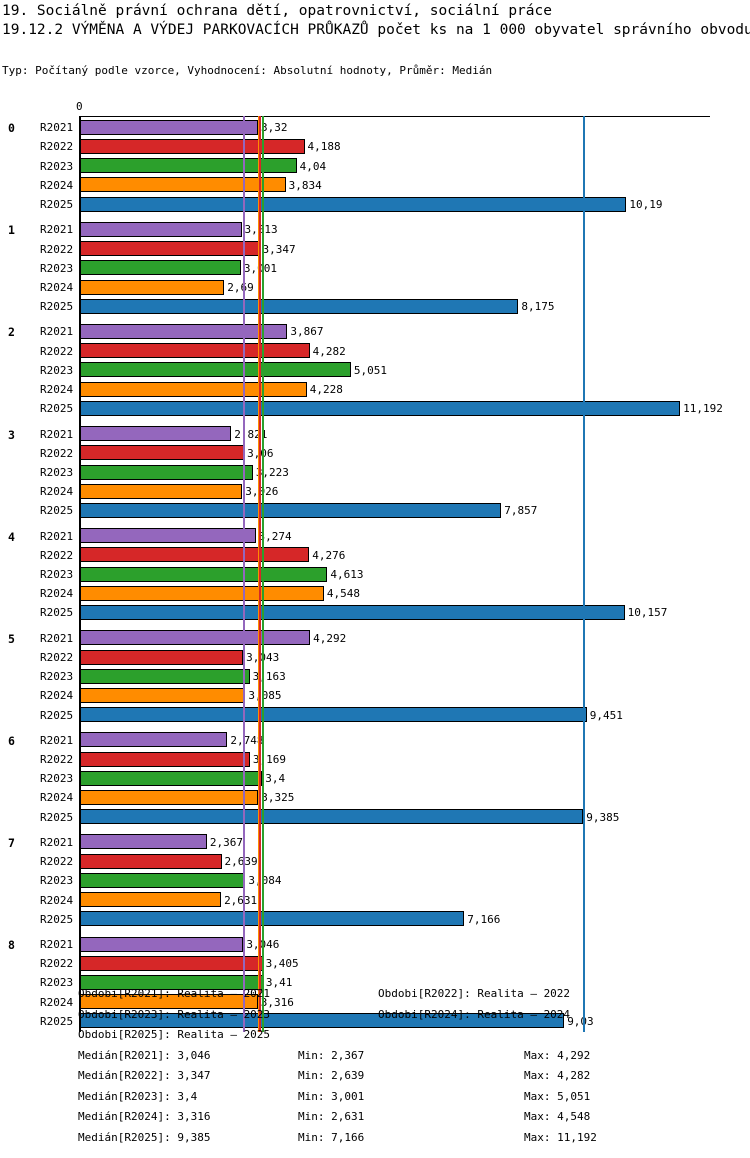 The width and height of the screenshot is (750, 1158). Describe the element at coordinates (279, 249) in the screenshot. I see `bar-value-label: 3,347` at that location.